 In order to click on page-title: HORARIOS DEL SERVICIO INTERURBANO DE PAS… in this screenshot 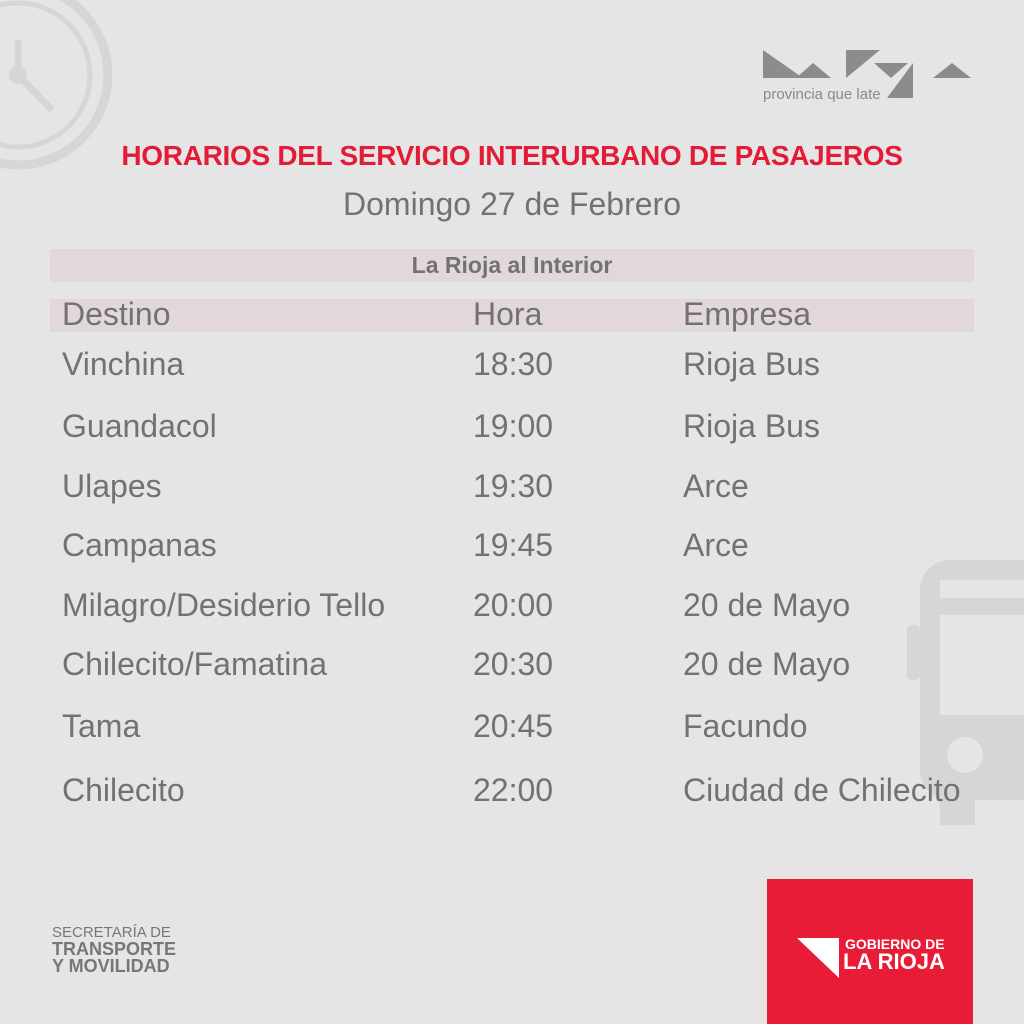, I will do `click(512, 155)`.